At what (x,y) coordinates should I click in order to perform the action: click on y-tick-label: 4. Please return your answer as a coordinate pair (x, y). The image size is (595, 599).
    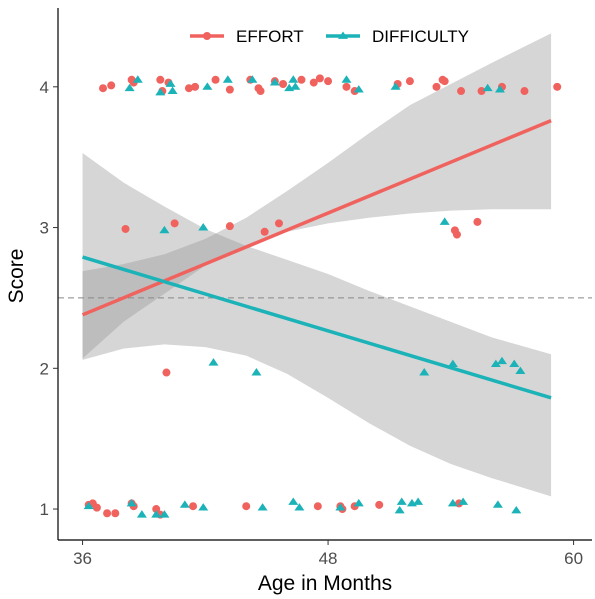
    Looking at the image, I should click on (44, 87).